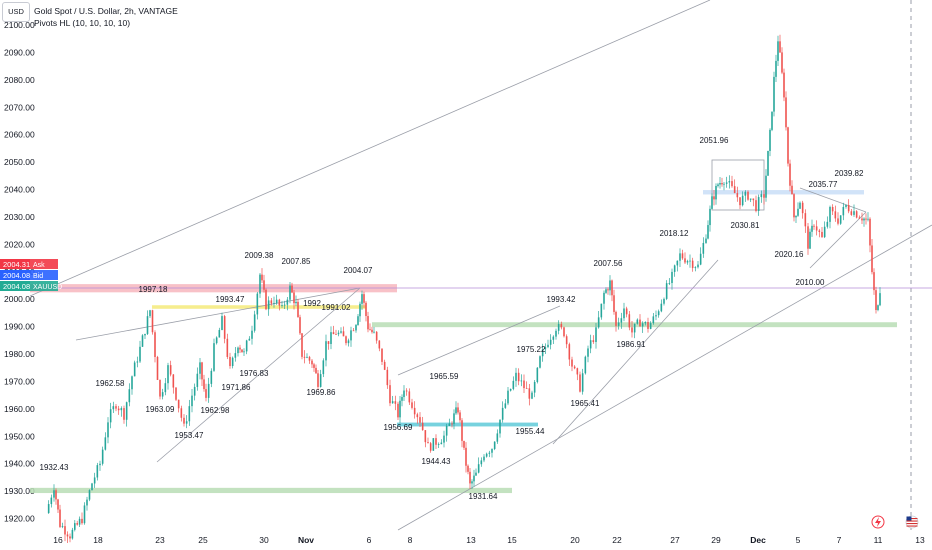 The image size is (932, 550). I want to click on price-tag: 2004.08 Bid, so click(29, 275).